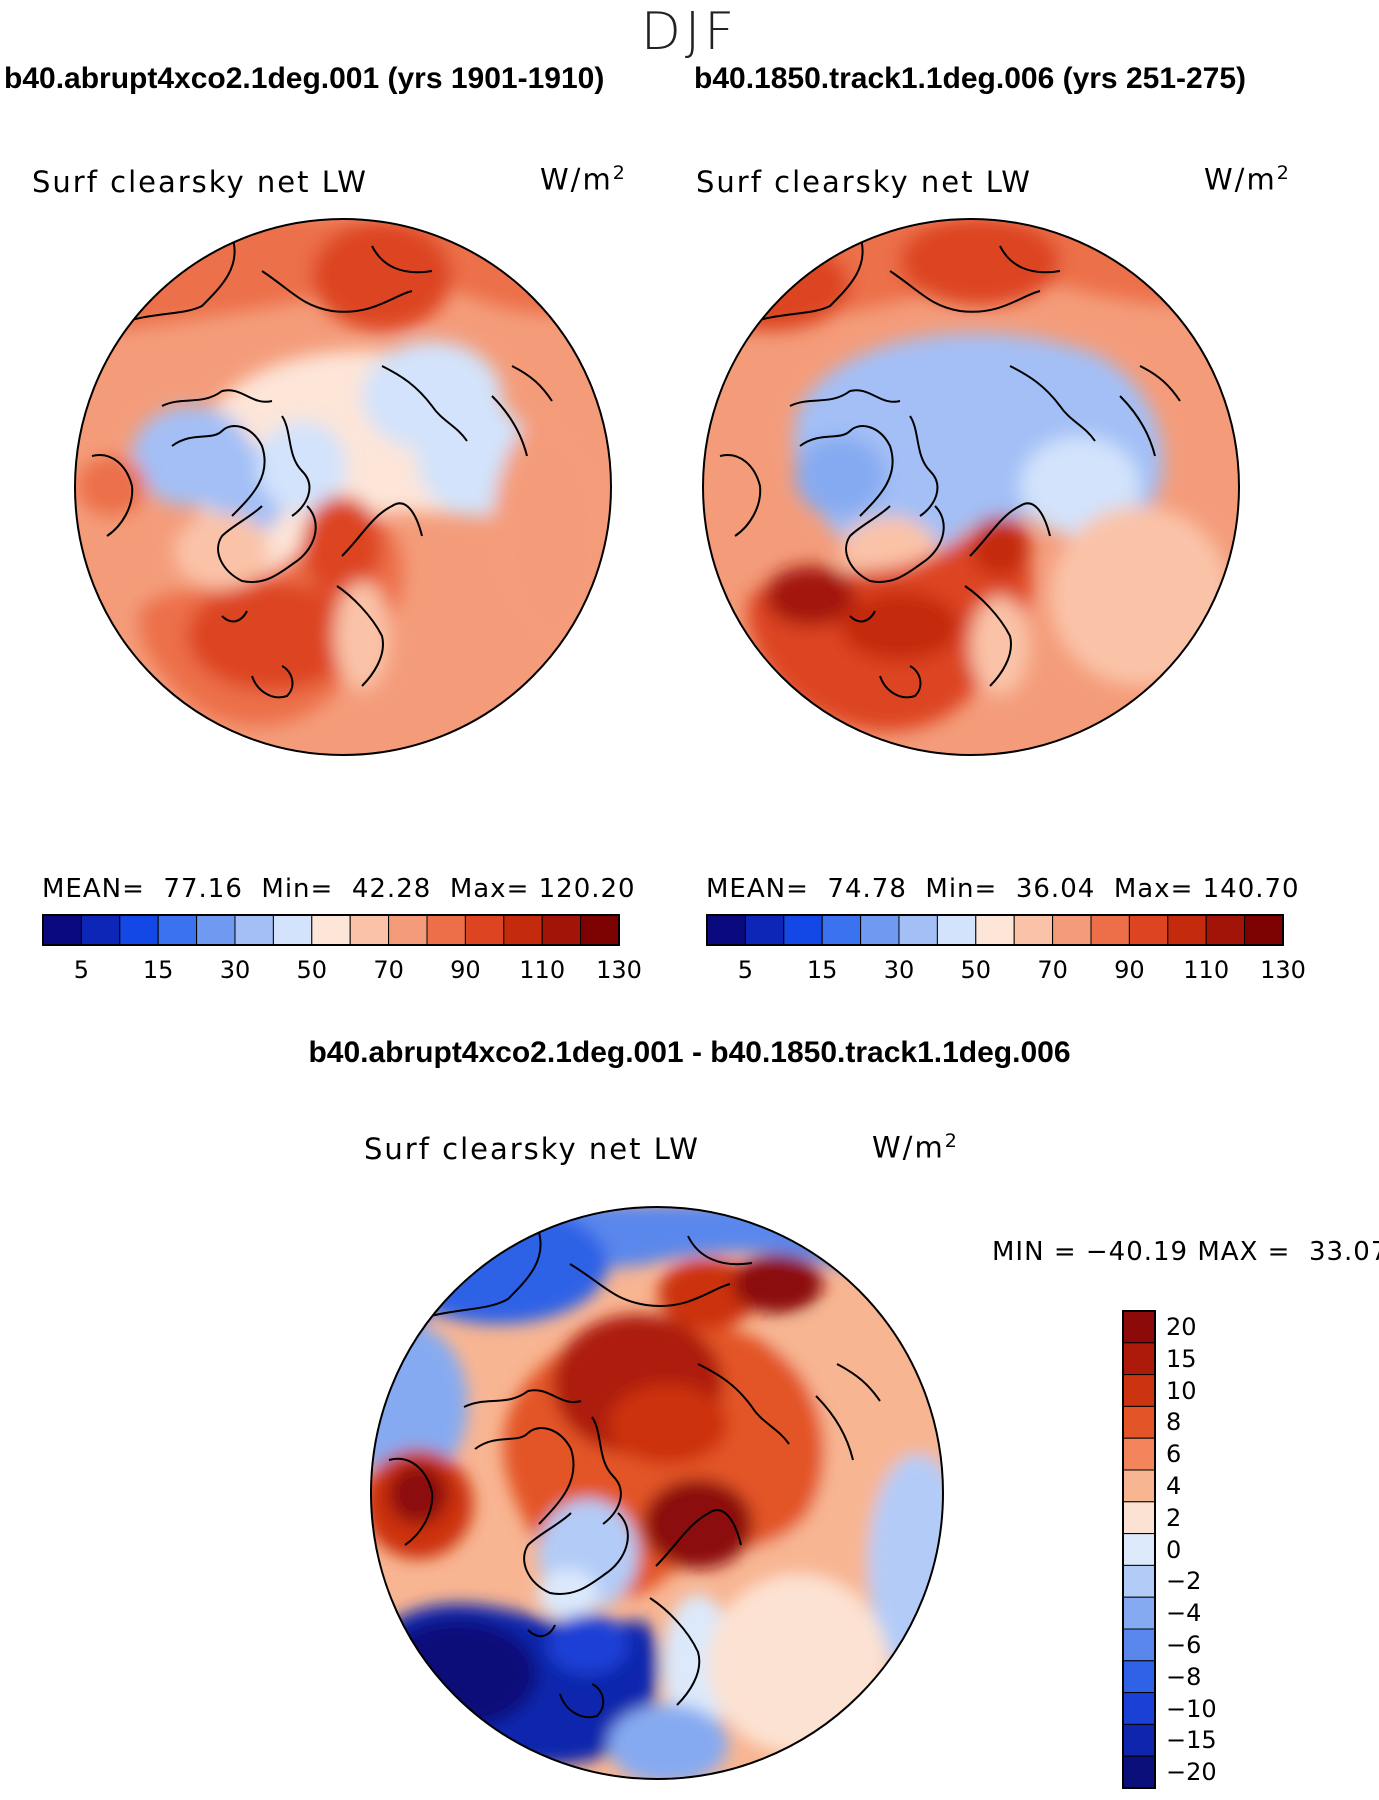  What do you see at coordinates (976, 970) in the screenshot?
I see `colorbar-right-tick-label: 50` at bounding box center [976, 970].